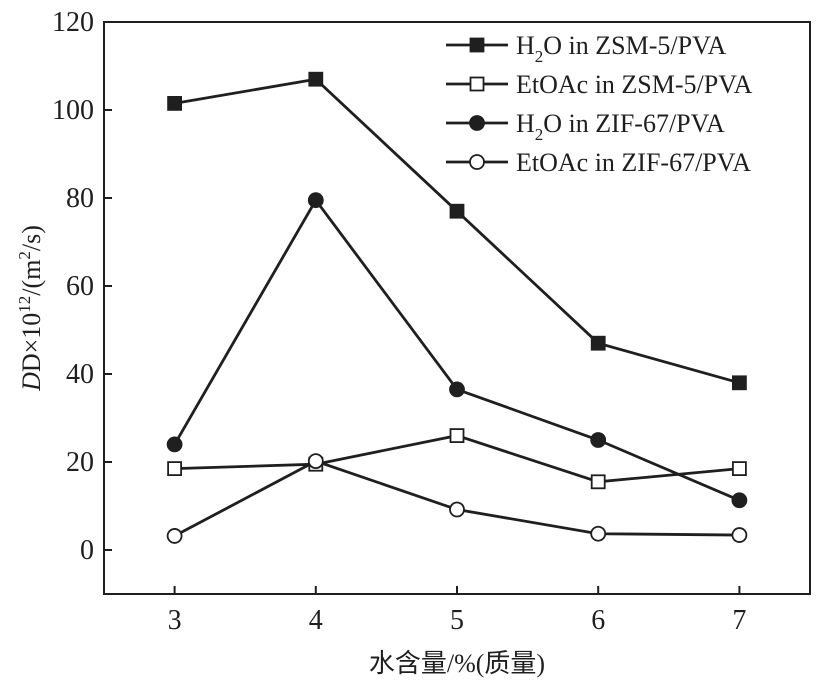  I want to click on x-axis-ticks: 3 4 5 6 7, so click(457, 611).